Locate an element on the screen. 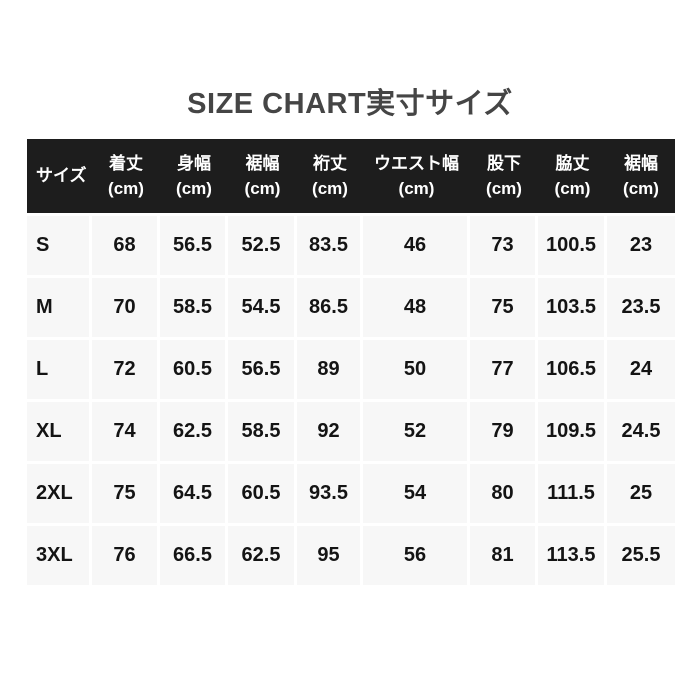  measurement-cell: 54.5 is located at coordinates (262, 309).